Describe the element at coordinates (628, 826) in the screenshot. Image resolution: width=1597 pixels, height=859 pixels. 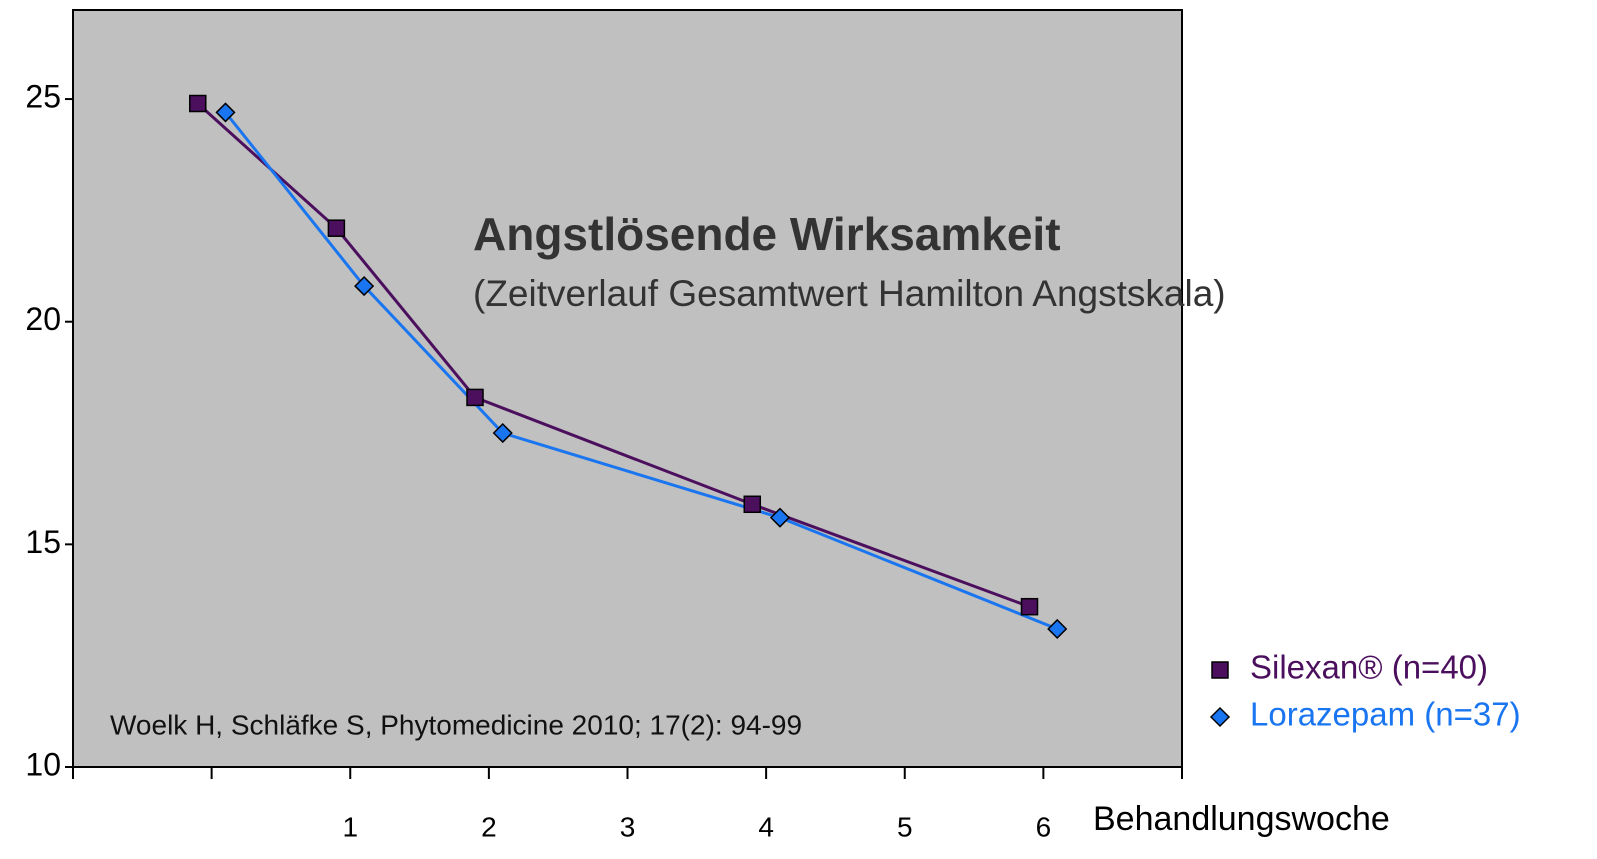
I see `x-tick-label: 3` at that location.